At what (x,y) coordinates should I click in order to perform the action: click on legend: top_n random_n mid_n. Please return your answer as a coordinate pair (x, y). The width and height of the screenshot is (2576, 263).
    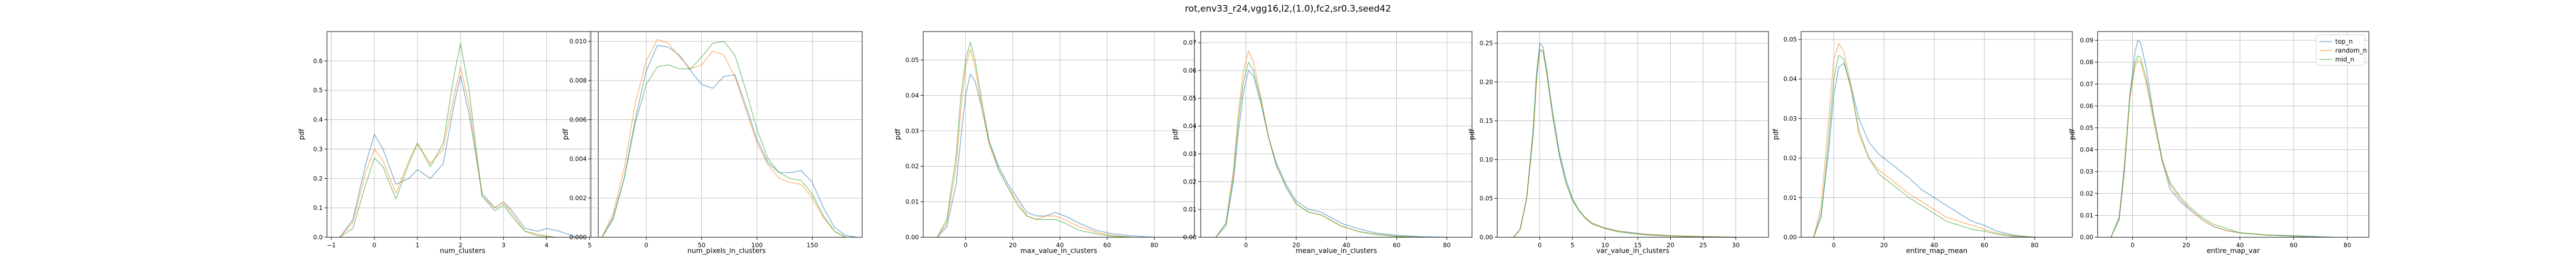
    Looking at the image, I should click on (2341, 50).